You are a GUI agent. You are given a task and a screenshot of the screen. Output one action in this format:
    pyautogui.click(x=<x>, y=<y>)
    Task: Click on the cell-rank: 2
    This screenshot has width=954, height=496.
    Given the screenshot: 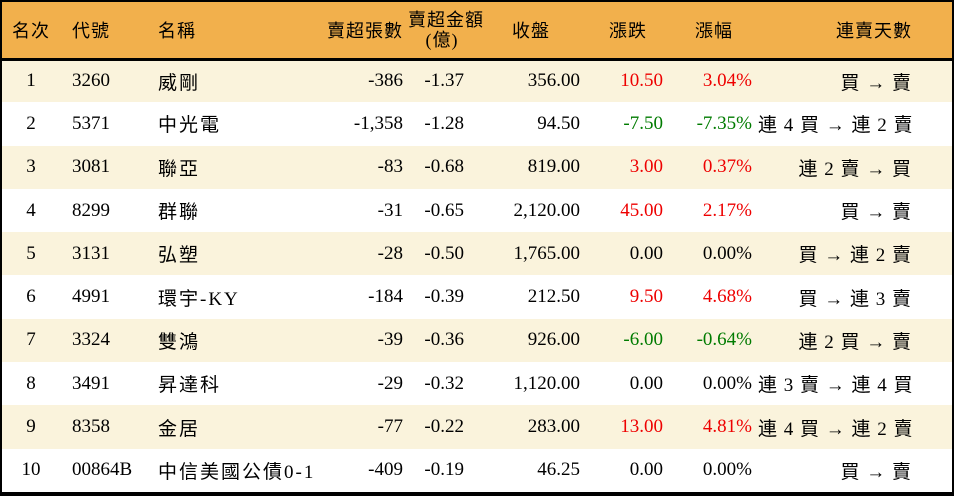 What is the action you would take?
    pyautogui.click(x=31, y=123)
    